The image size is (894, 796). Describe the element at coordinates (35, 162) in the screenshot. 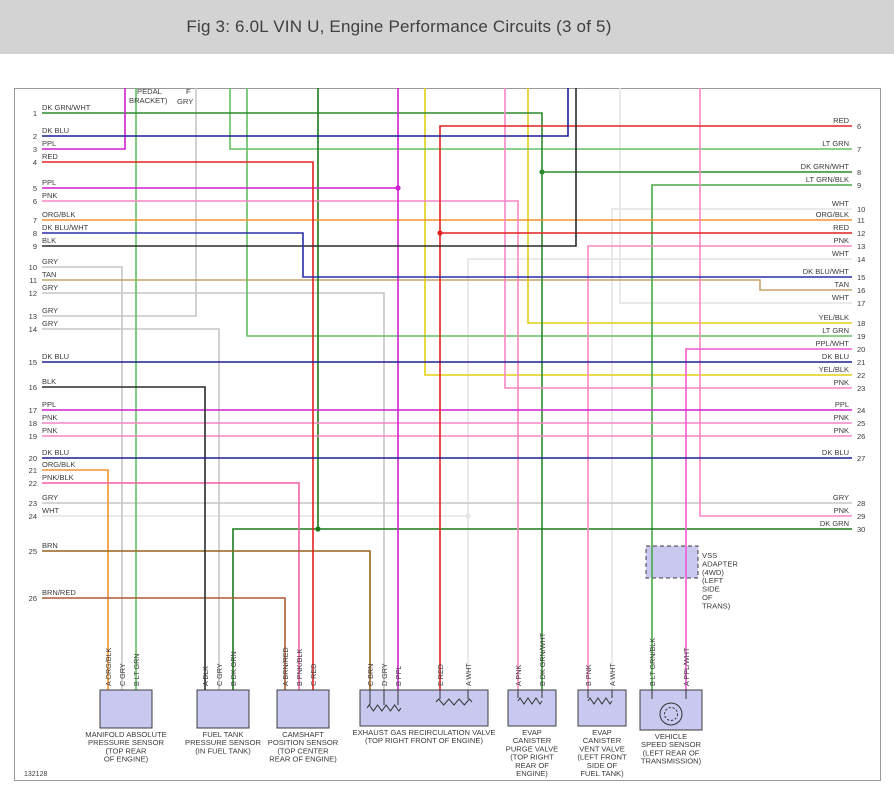

I see `left-pin-number: 4` at that location.